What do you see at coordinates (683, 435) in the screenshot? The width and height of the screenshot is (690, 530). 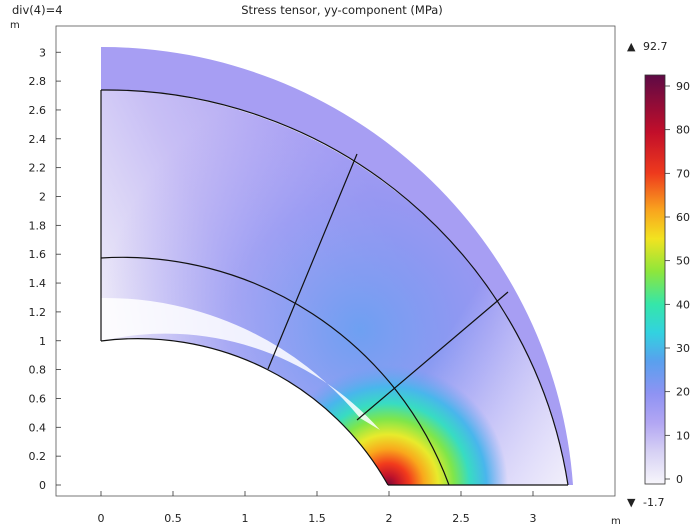 I see `colorbar-tick-label: 10` at bounding box center [683, 435].